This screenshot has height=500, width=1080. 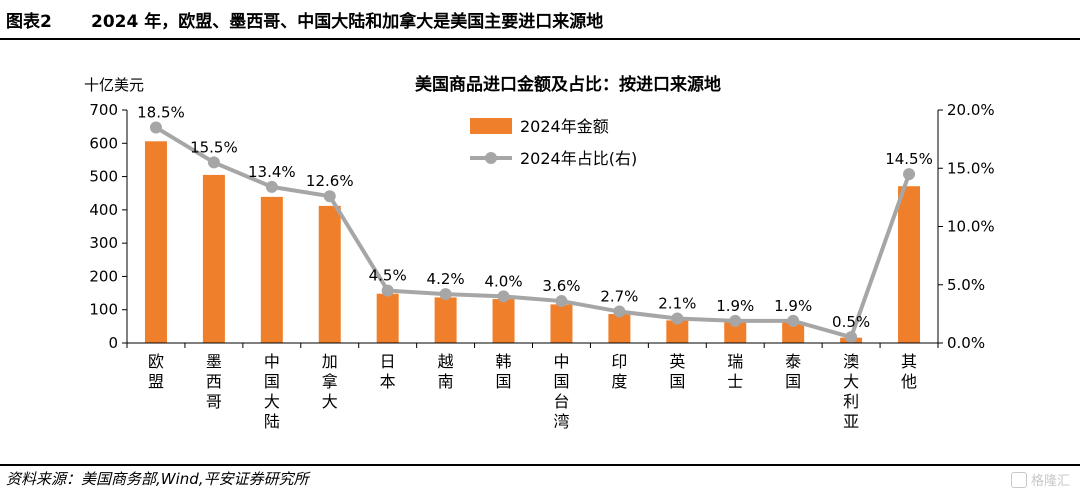 I want to click on watermark-text: 格隆汇, so click(x=1050, y=481).